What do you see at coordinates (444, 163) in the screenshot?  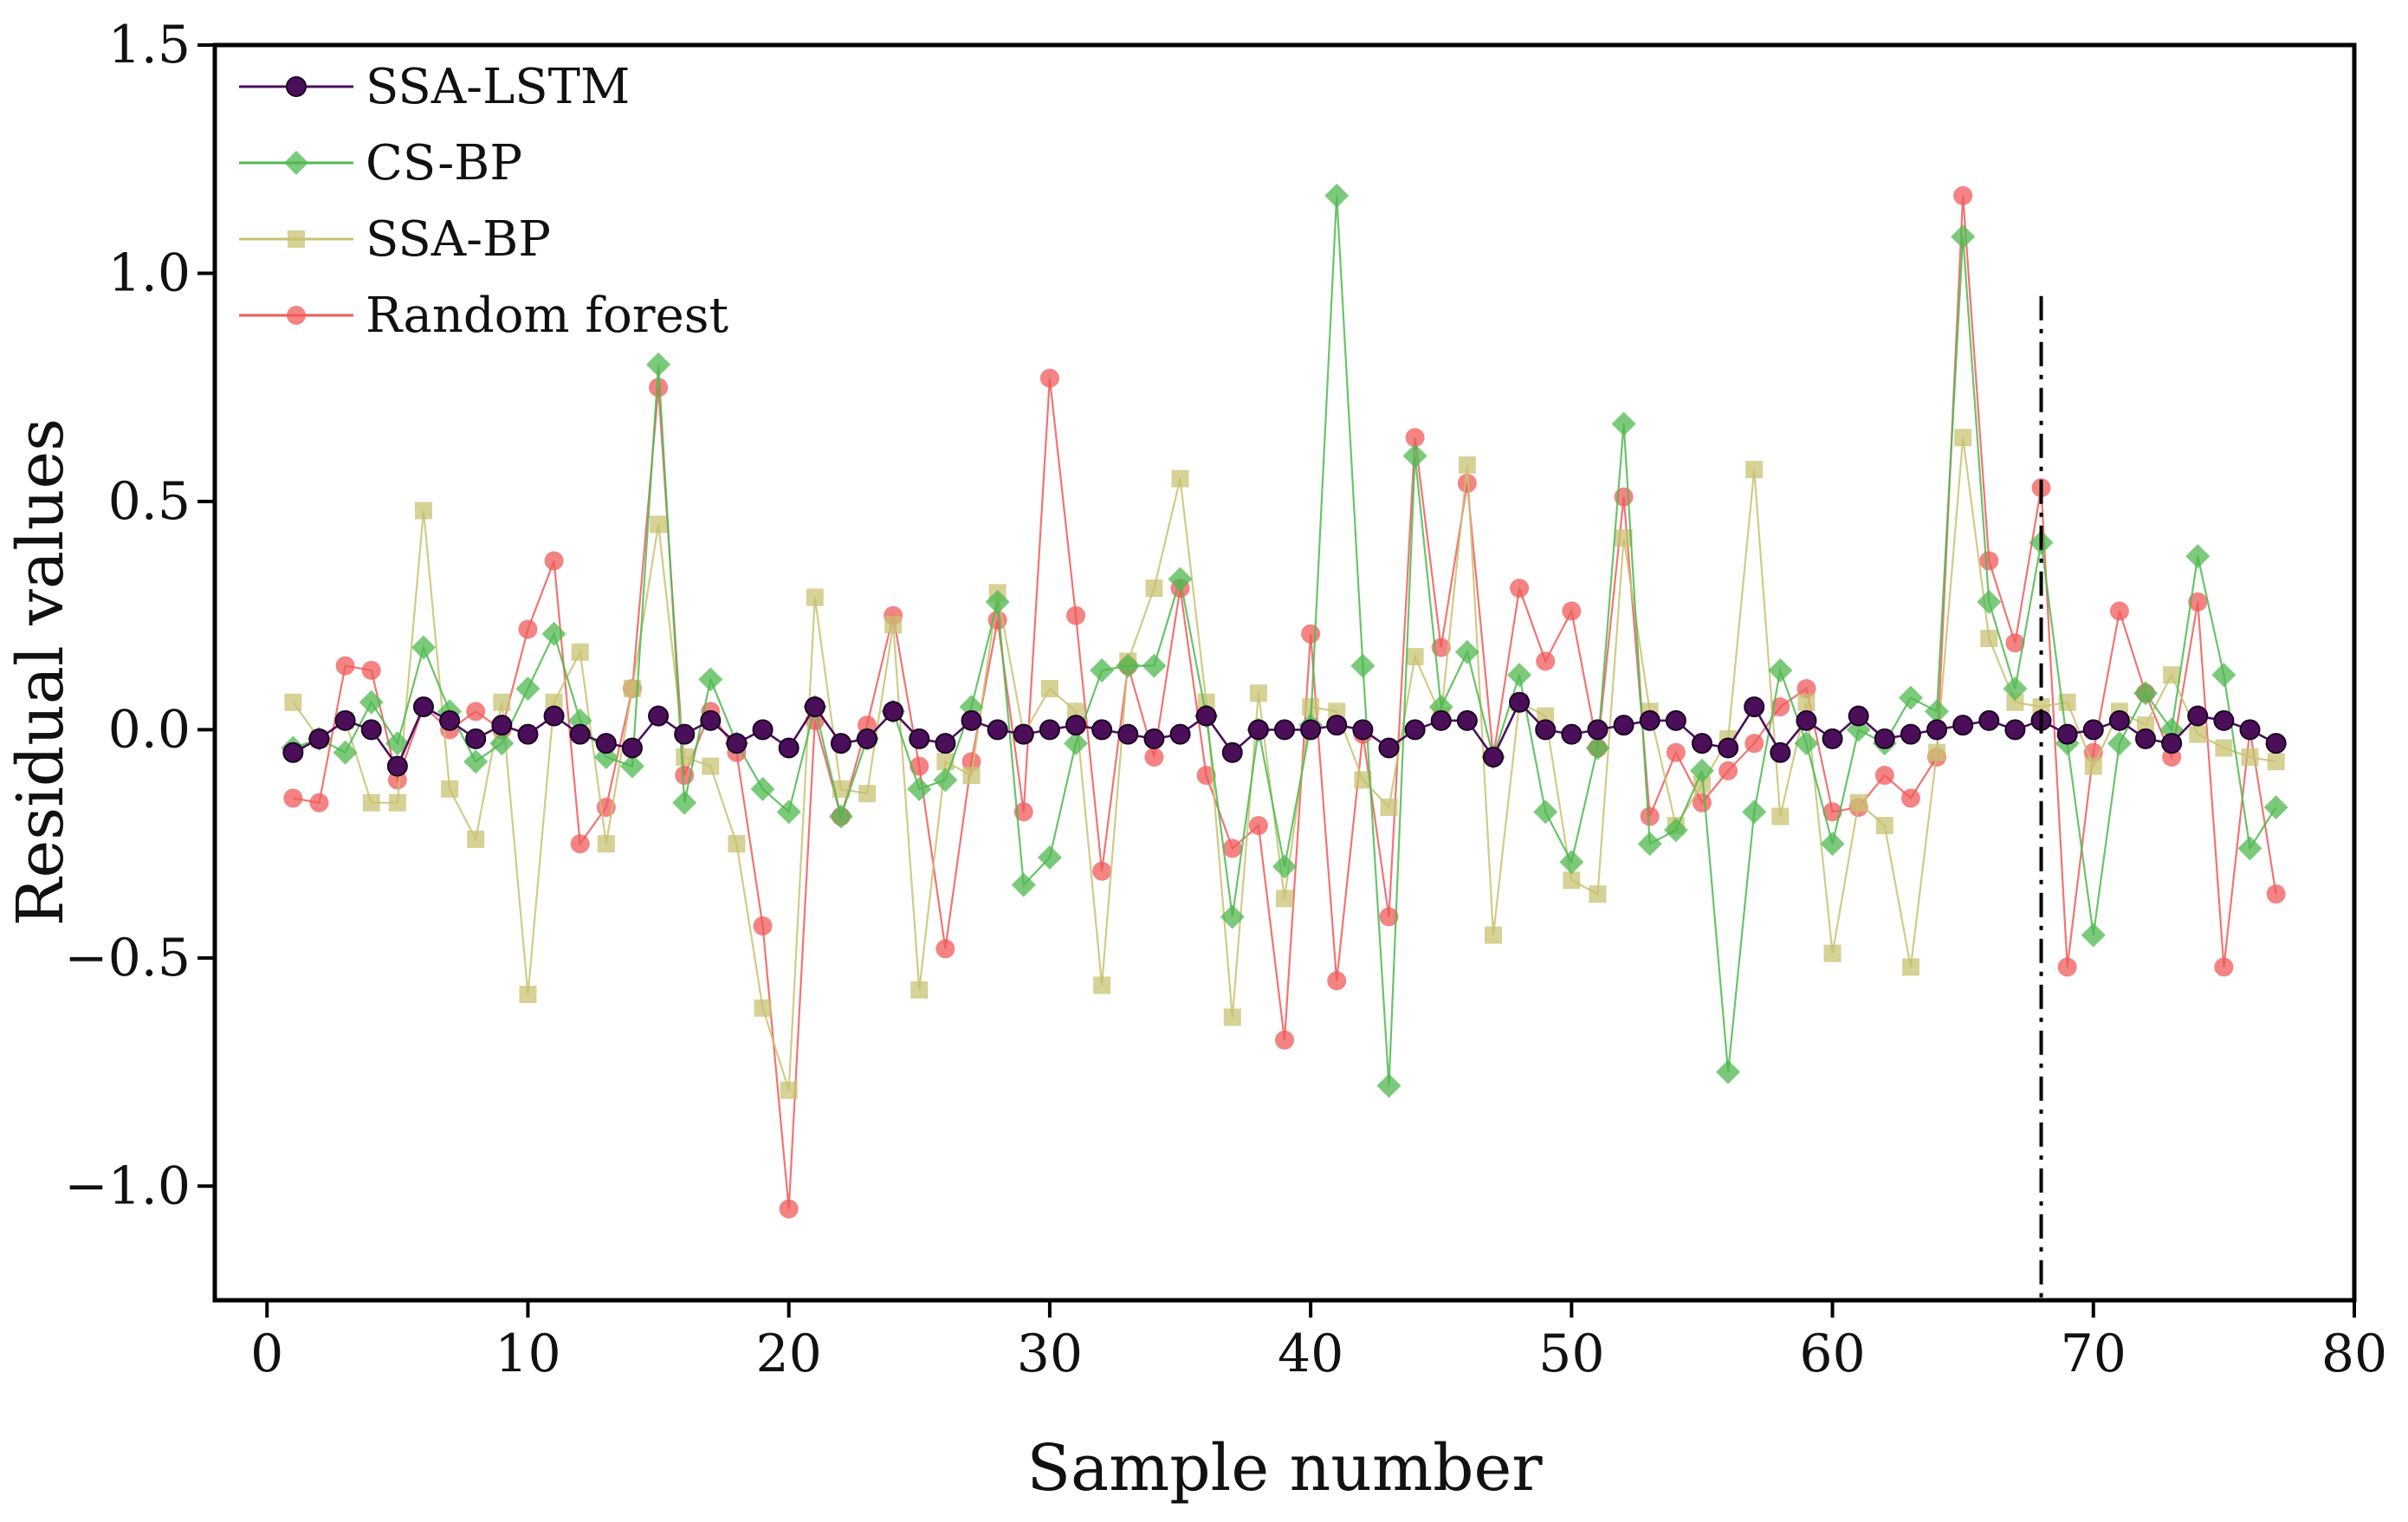 I see `legend-label: CS-BP` at bounding box center [444, 163].